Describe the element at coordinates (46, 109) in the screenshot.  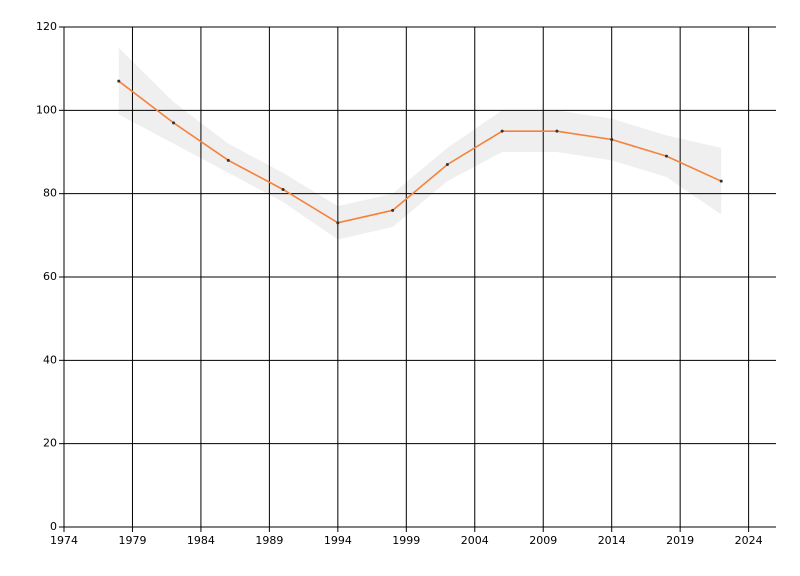
I see `y-tick-label: 100` at that location.